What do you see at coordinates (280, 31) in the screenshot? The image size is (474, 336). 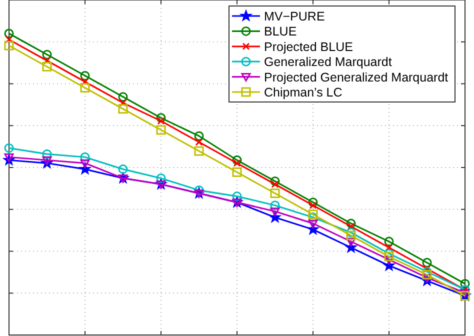 I see `legend-label: BLUE` at bounding box center [280, 31].